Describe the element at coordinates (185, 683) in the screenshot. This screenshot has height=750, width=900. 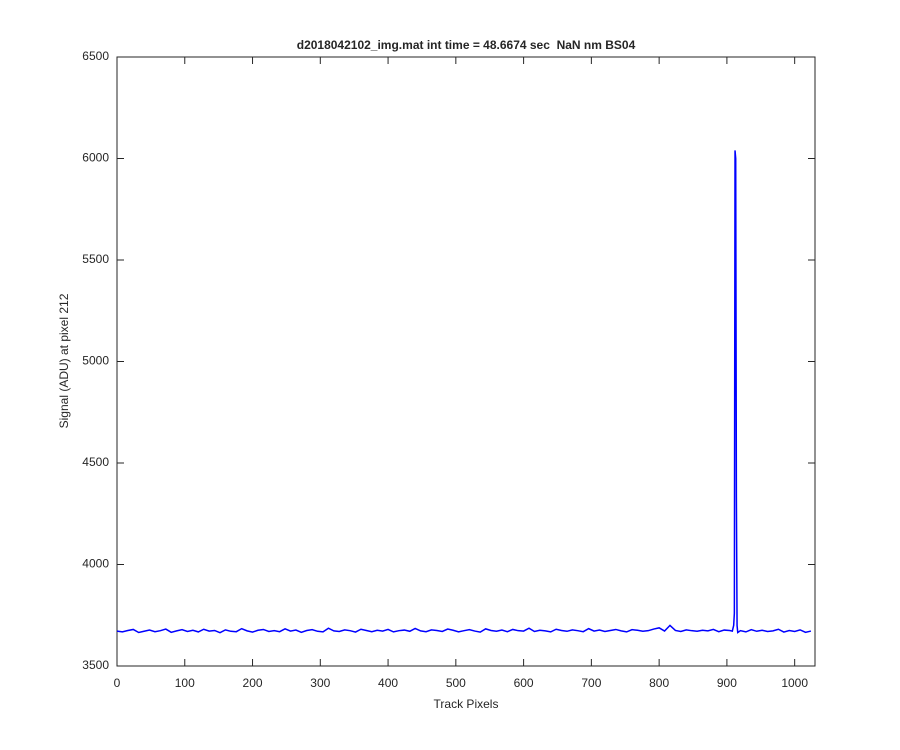
I see `x-tick-label: 100` at that location.